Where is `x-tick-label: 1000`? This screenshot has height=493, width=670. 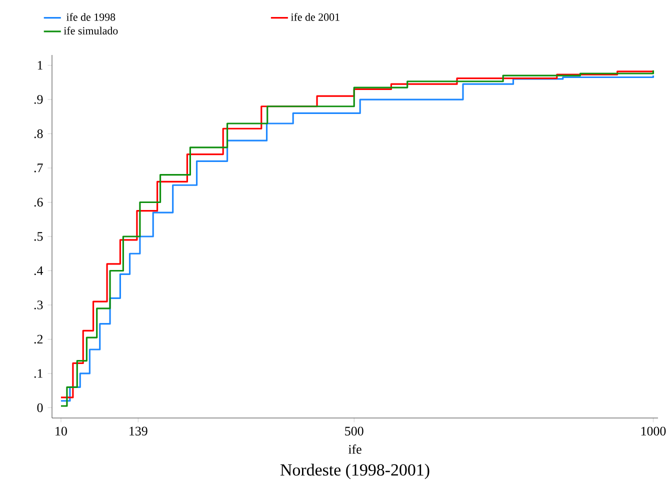 x-tick-label: 1000 is located at coordinates (653, 431).